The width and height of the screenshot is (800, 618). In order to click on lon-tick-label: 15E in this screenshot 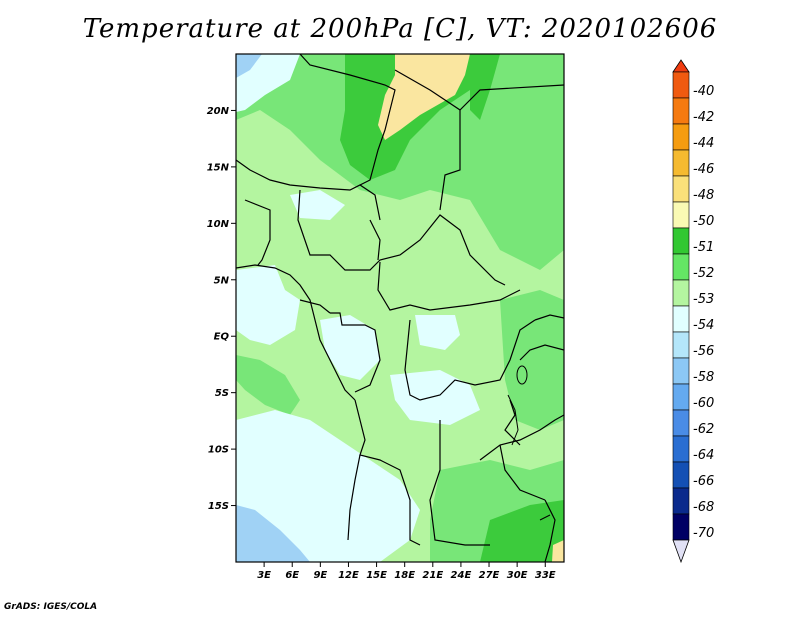, I will do `click(376, 575)`.